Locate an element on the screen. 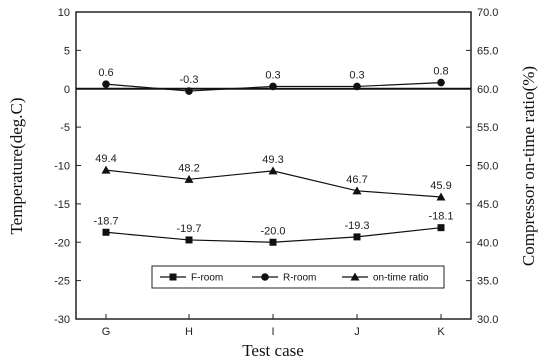  y2-tick-label: 30.0 is located at coordinates (487, 320).